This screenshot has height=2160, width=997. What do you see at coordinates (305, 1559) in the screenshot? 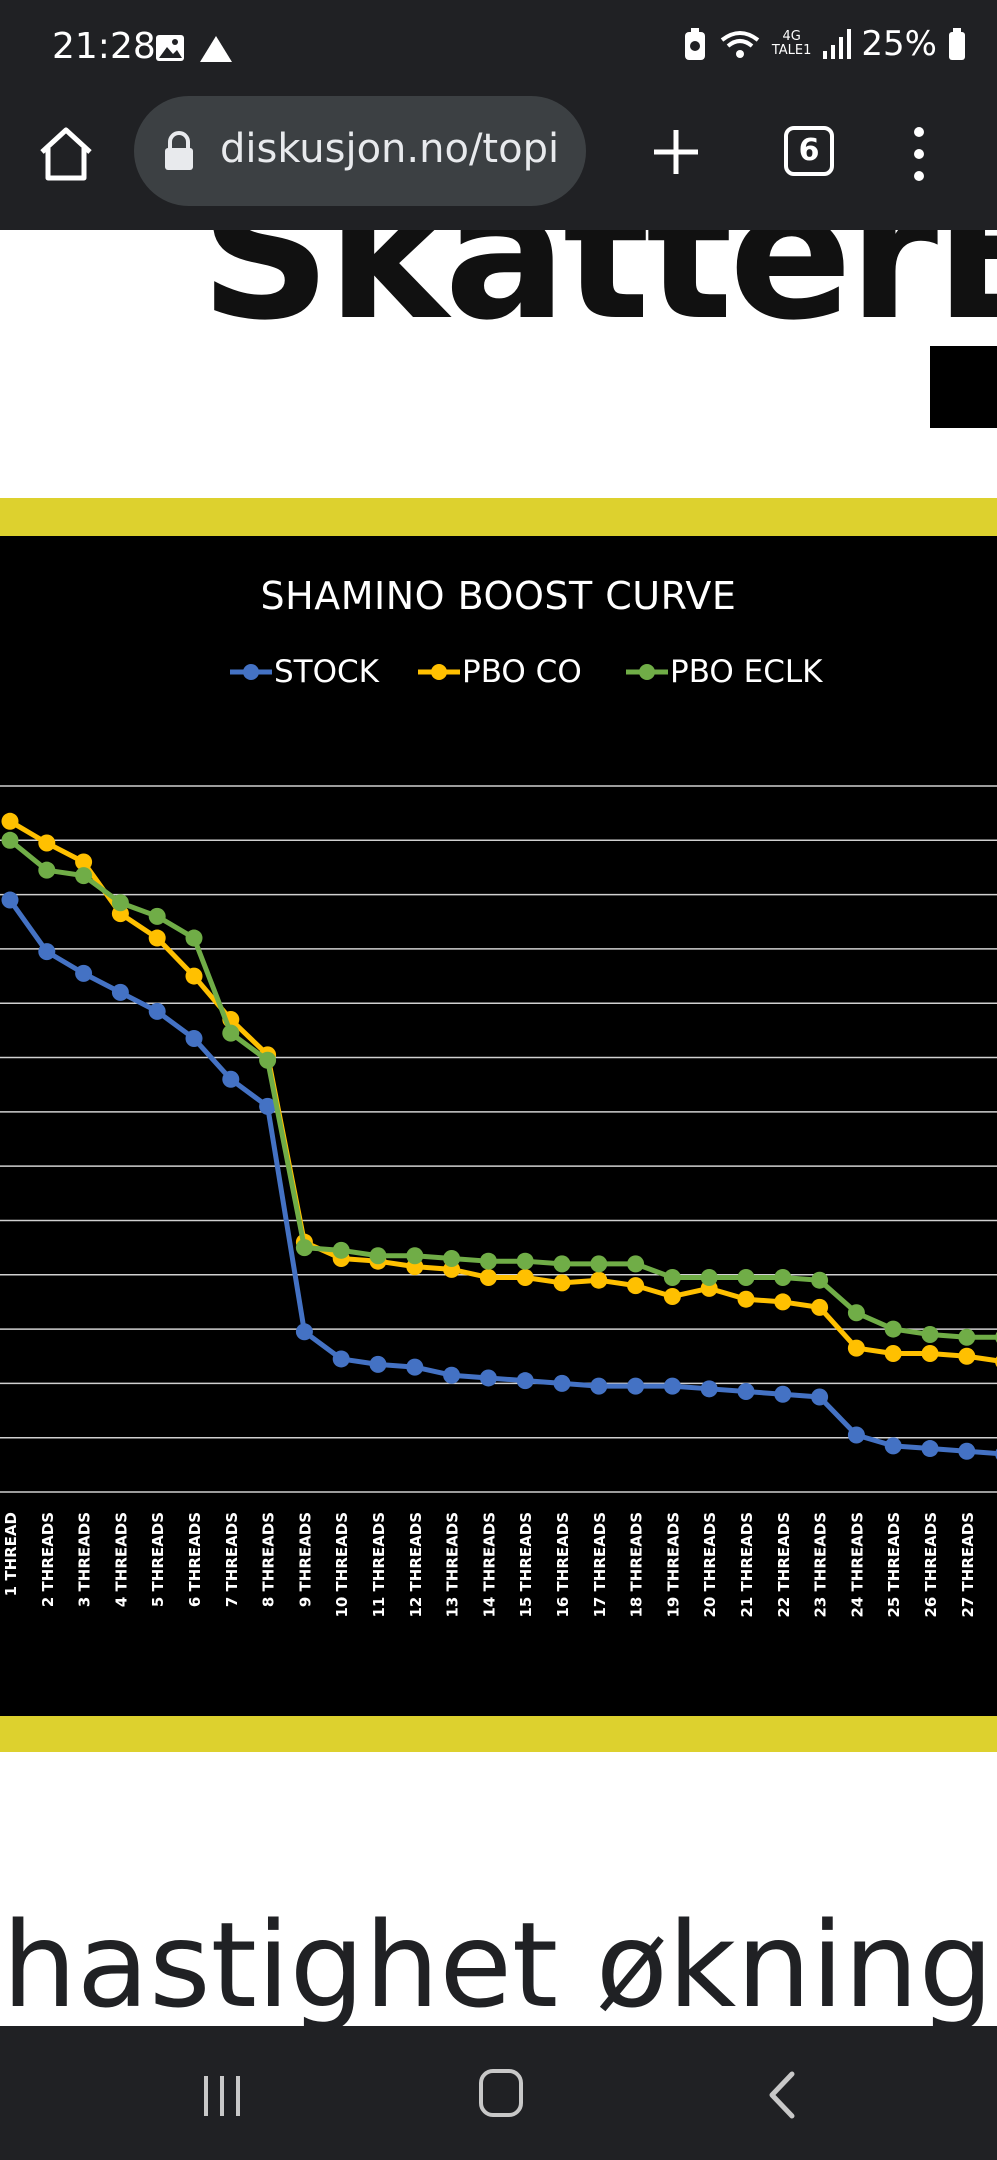
I see `x-tick-label: 9 THREADS` at bounding box center [305, 1559].